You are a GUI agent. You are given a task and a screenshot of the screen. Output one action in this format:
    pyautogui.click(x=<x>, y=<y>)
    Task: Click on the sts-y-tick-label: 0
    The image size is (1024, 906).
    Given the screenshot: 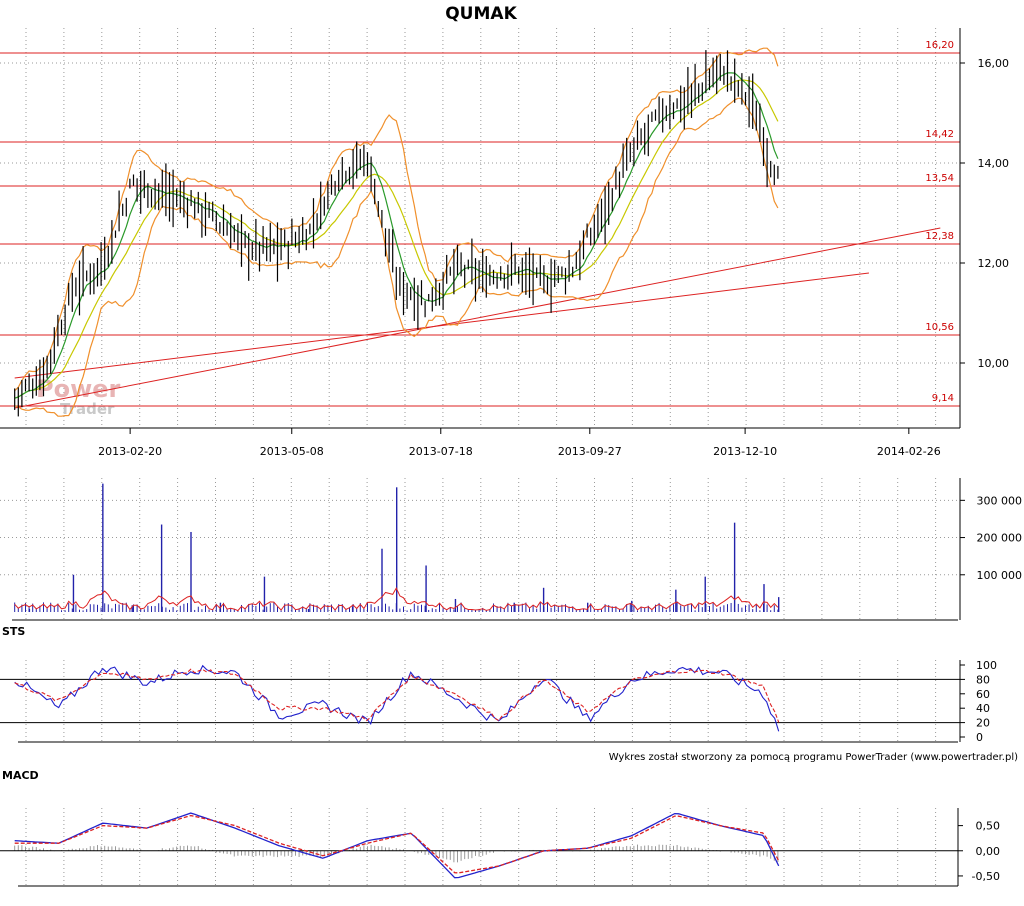 What is the action you would take?
    pyautogui.click(x=979, y=737)
    